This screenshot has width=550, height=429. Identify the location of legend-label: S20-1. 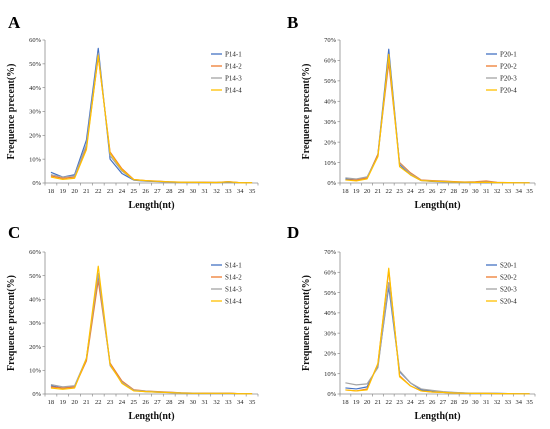
(508, 265).